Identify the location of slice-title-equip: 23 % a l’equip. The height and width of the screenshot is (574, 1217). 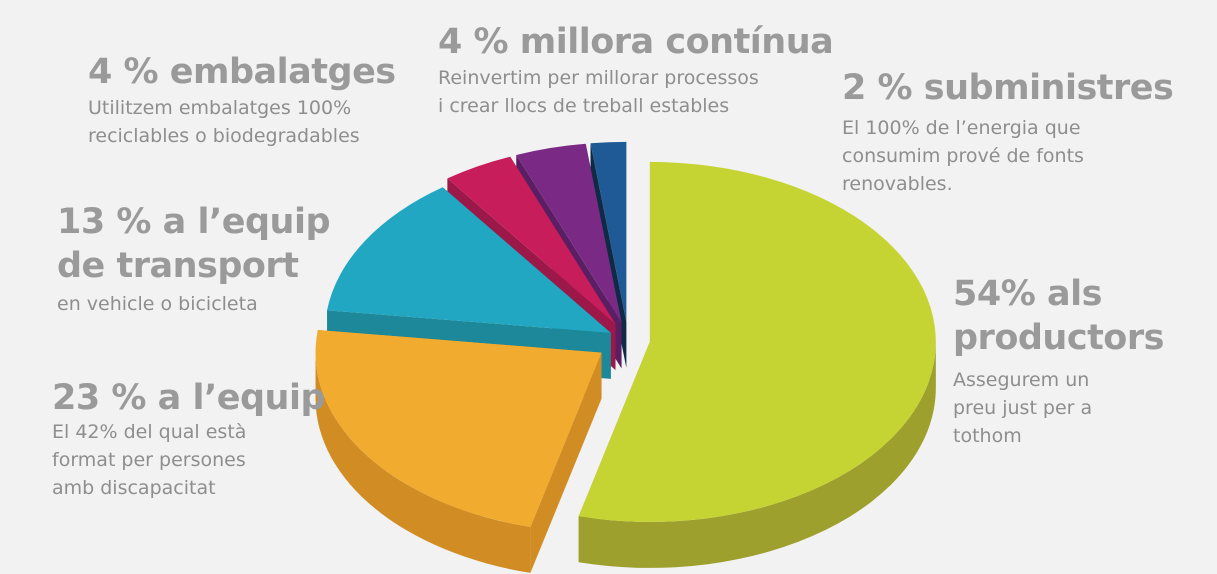
(189, 398).